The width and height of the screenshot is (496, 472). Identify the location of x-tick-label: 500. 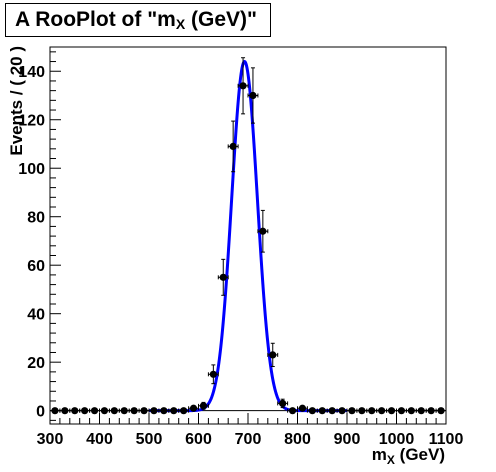
(149, 439).